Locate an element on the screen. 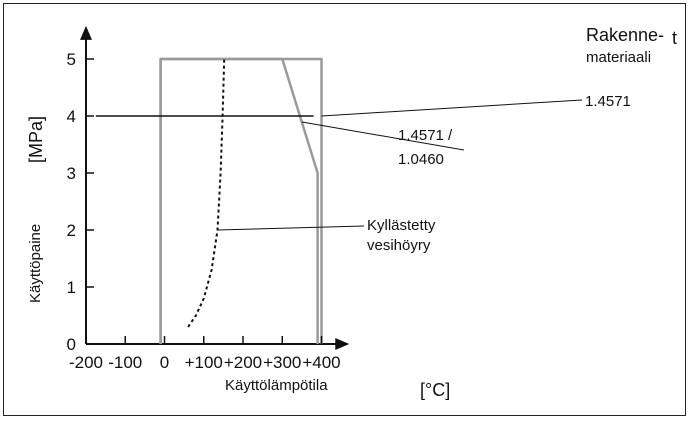 This screenshot has height=421, width=691. legend-title-line2: materiaali is located at coordinates (618, 57).